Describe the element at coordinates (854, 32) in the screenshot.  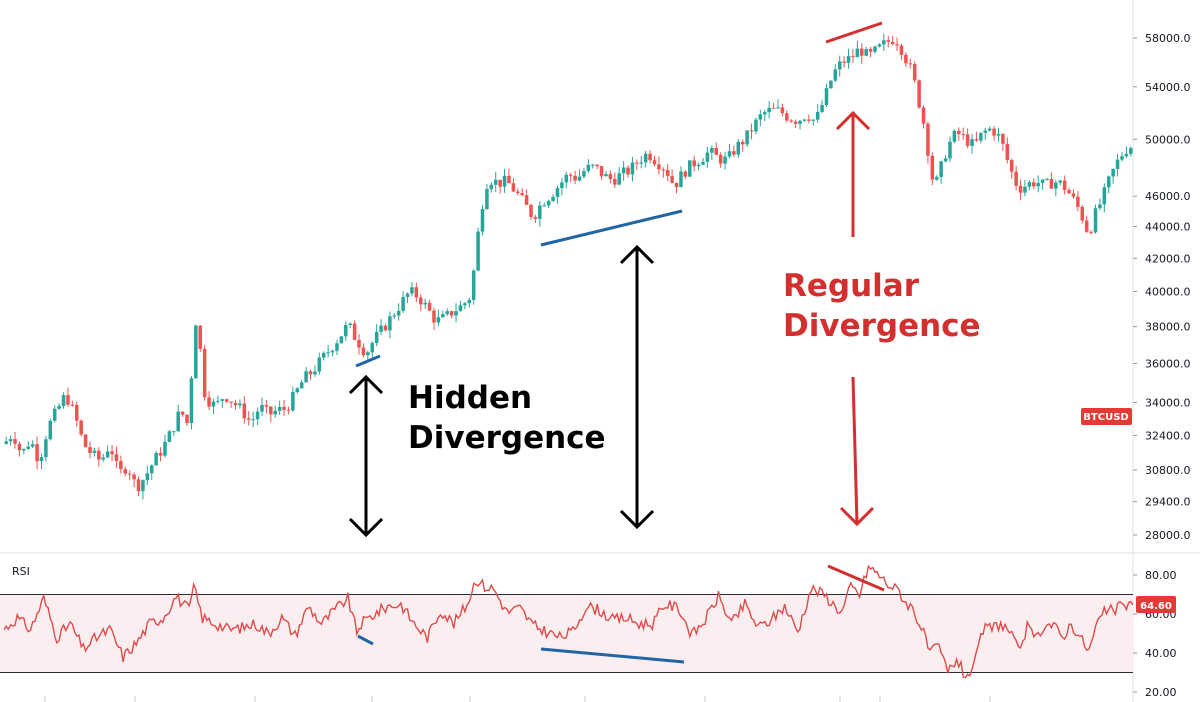
I see `regular-div-price-line` at that location.